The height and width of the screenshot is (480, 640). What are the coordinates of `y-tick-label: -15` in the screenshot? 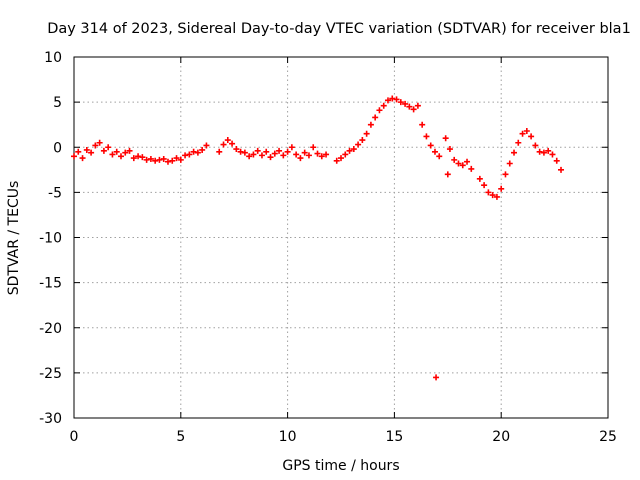 It's located at (50, 284).